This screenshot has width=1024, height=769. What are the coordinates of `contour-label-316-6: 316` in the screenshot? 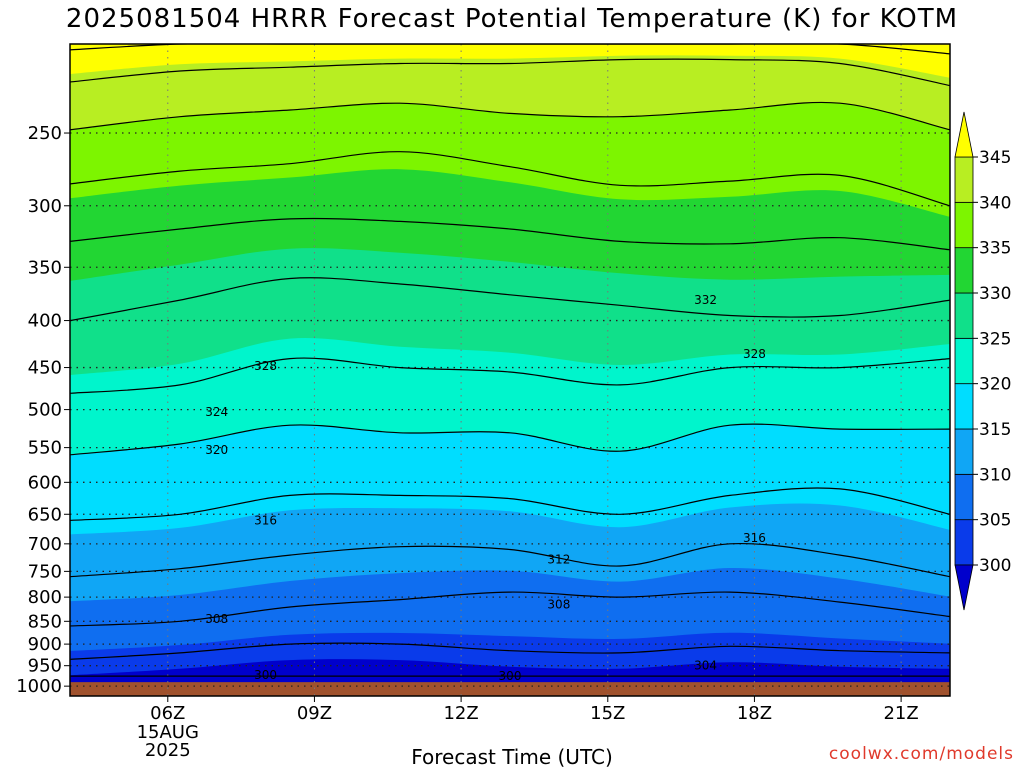 It's located at (754, 538).